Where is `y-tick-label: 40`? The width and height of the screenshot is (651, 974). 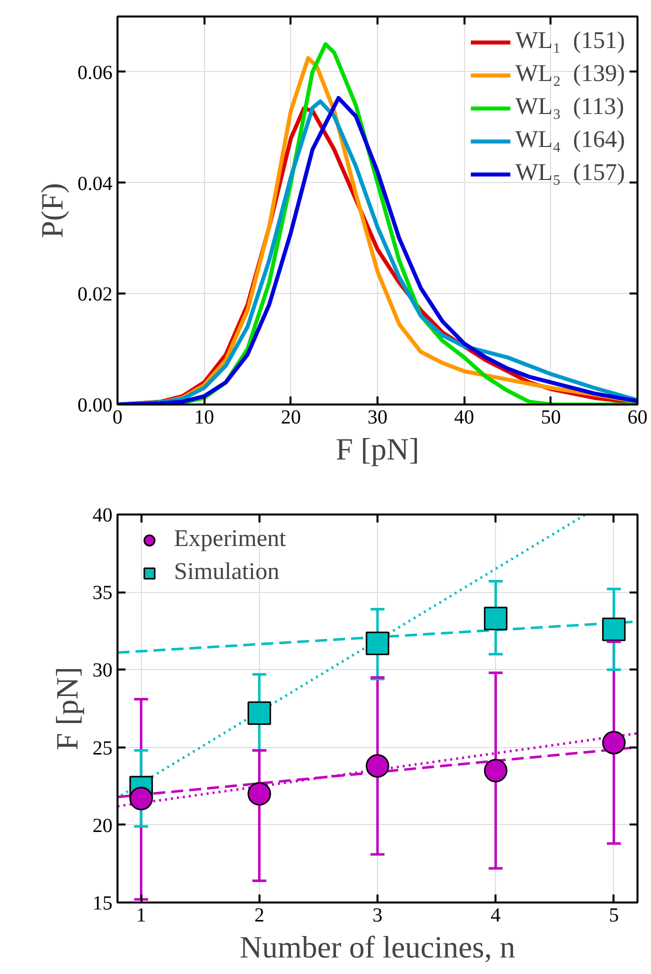
y-tick-label: 40 is located at coordinates (102, 515).